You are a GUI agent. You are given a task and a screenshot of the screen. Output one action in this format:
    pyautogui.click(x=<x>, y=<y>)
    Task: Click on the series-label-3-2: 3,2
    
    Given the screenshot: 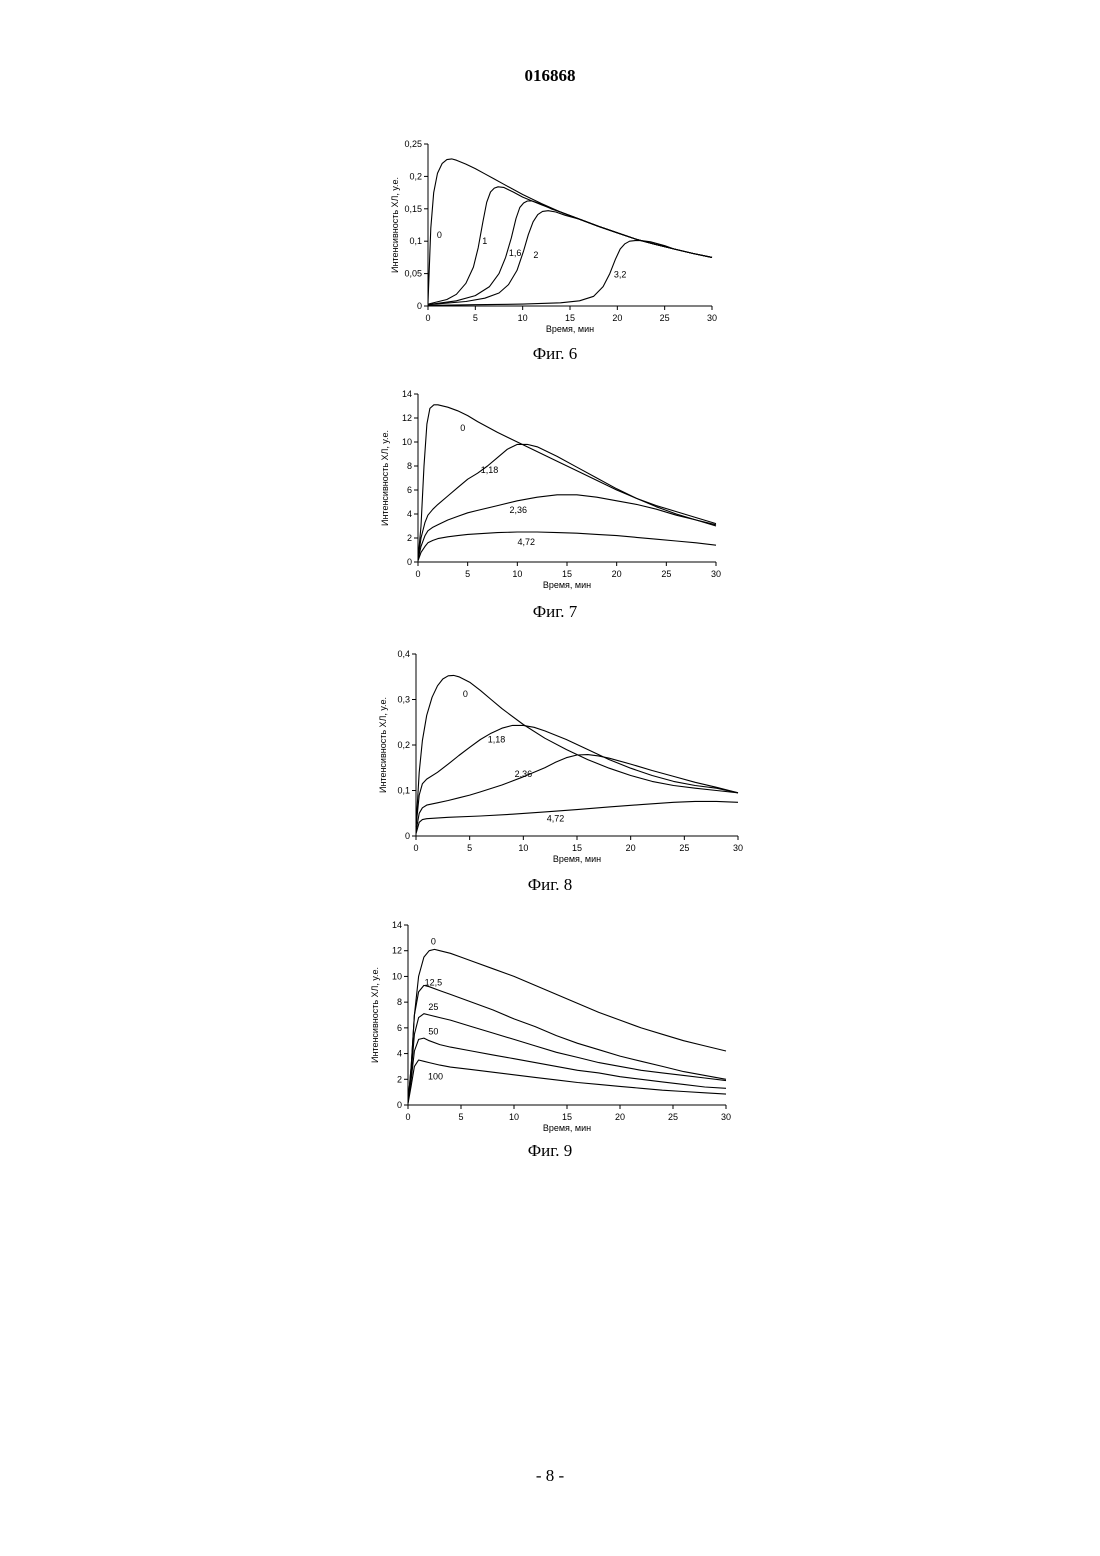 What is the action you would take?
    pyautogui.click(x=620, y=274)
    